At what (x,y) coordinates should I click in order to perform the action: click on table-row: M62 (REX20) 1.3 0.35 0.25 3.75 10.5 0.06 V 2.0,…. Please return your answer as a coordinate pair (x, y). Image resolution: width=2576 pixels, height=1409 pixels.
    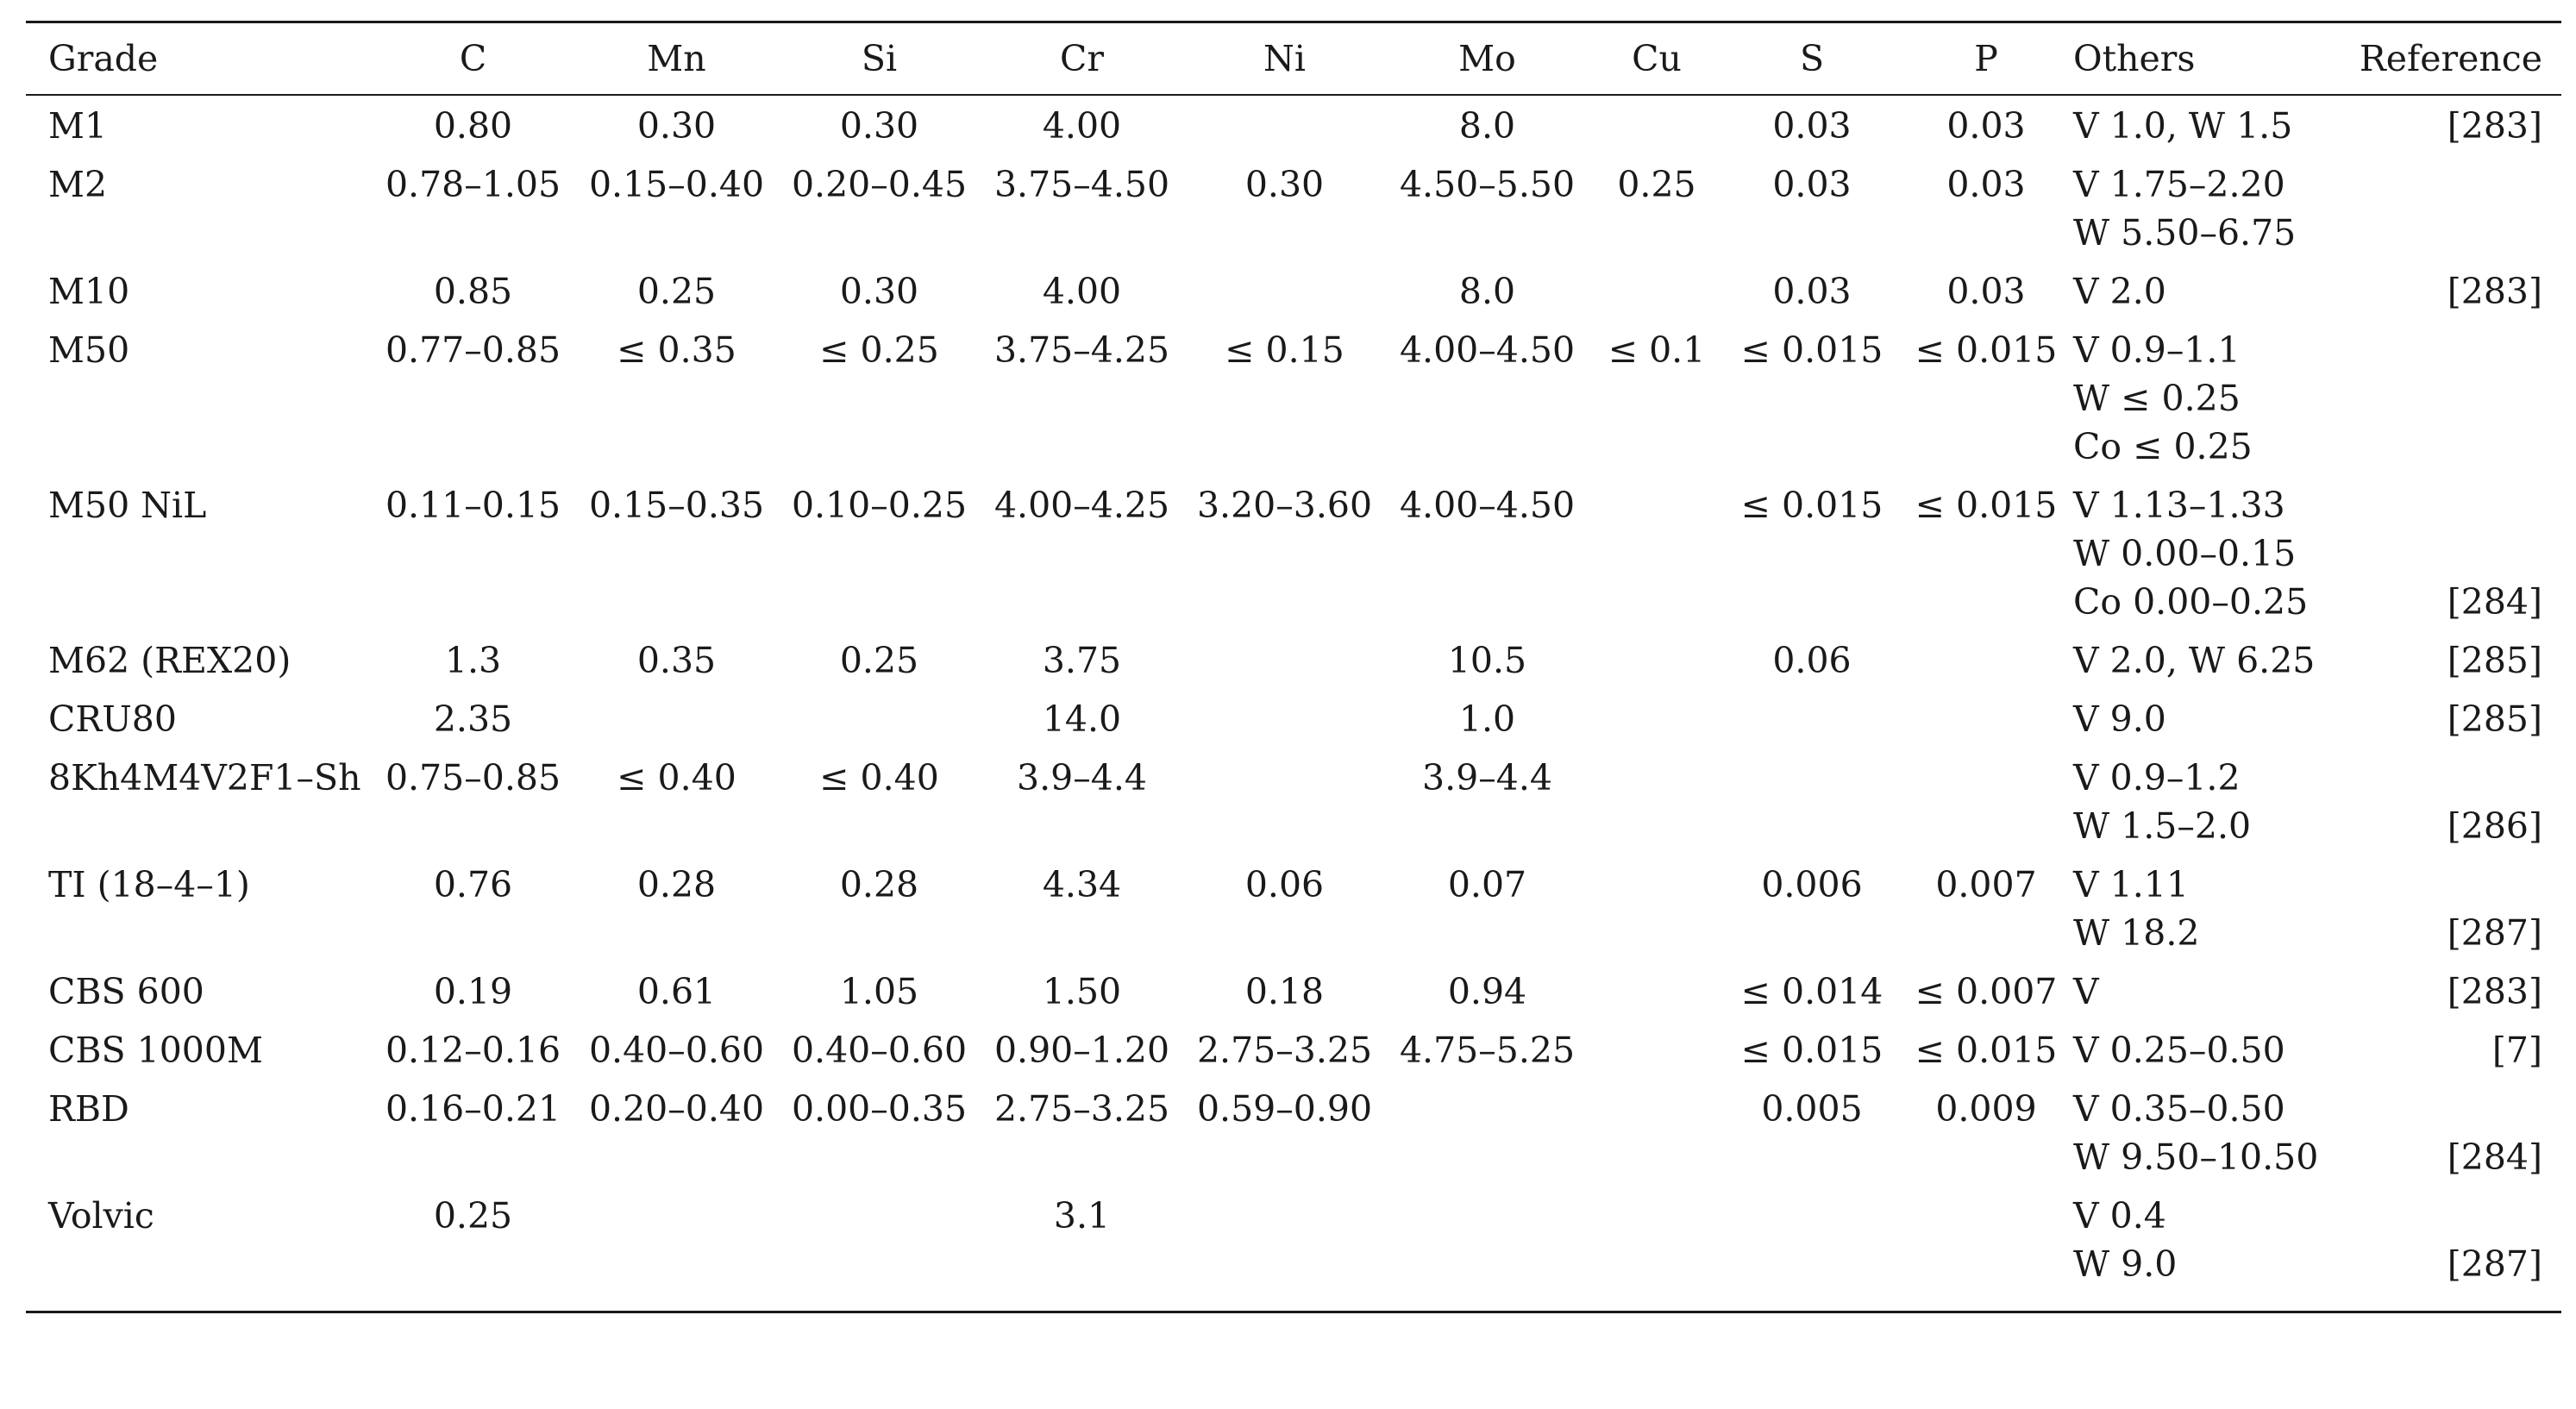
    Looking at the image, I should click on (1293, 665).